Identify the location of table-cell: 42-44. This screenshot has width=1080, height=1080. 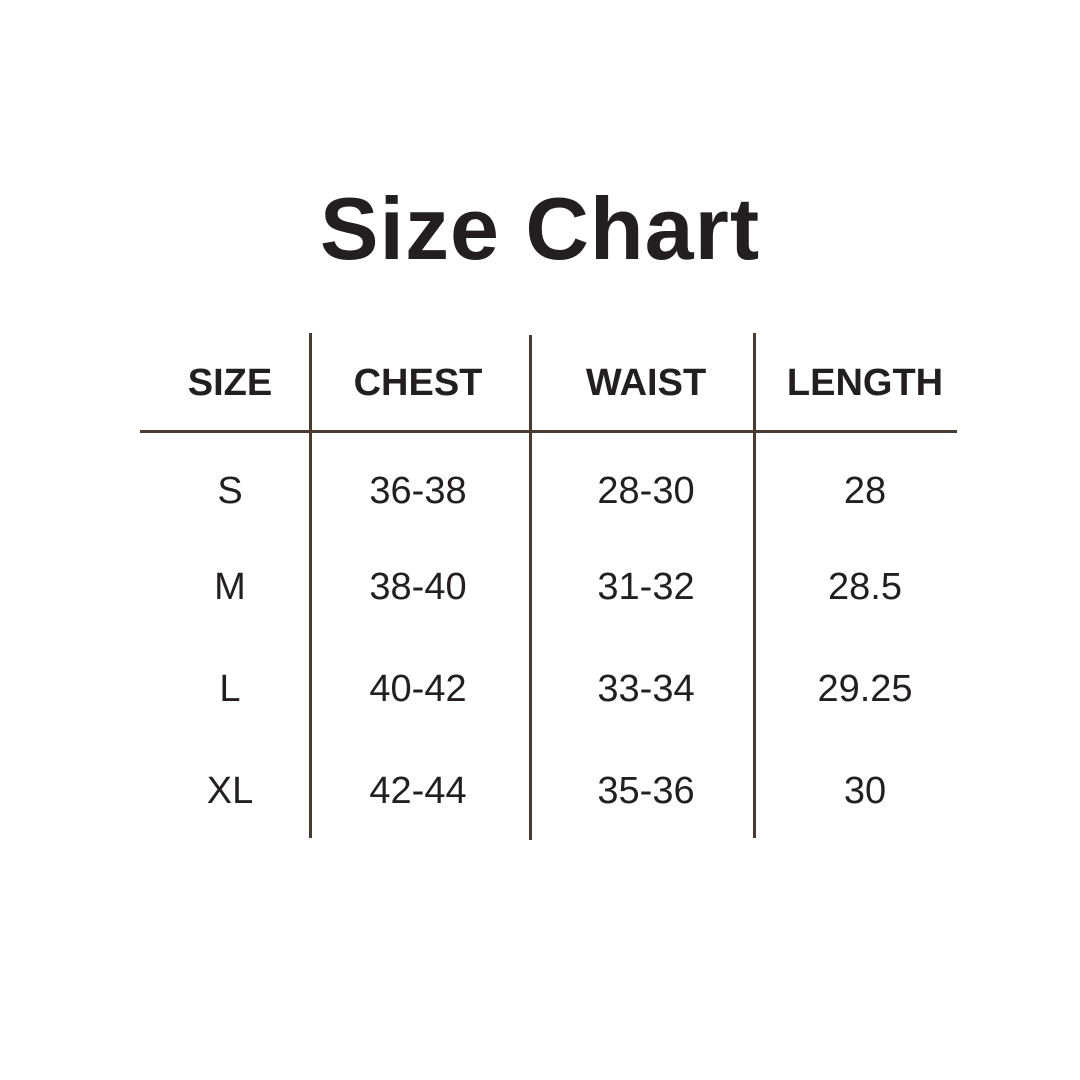
(418, 791).